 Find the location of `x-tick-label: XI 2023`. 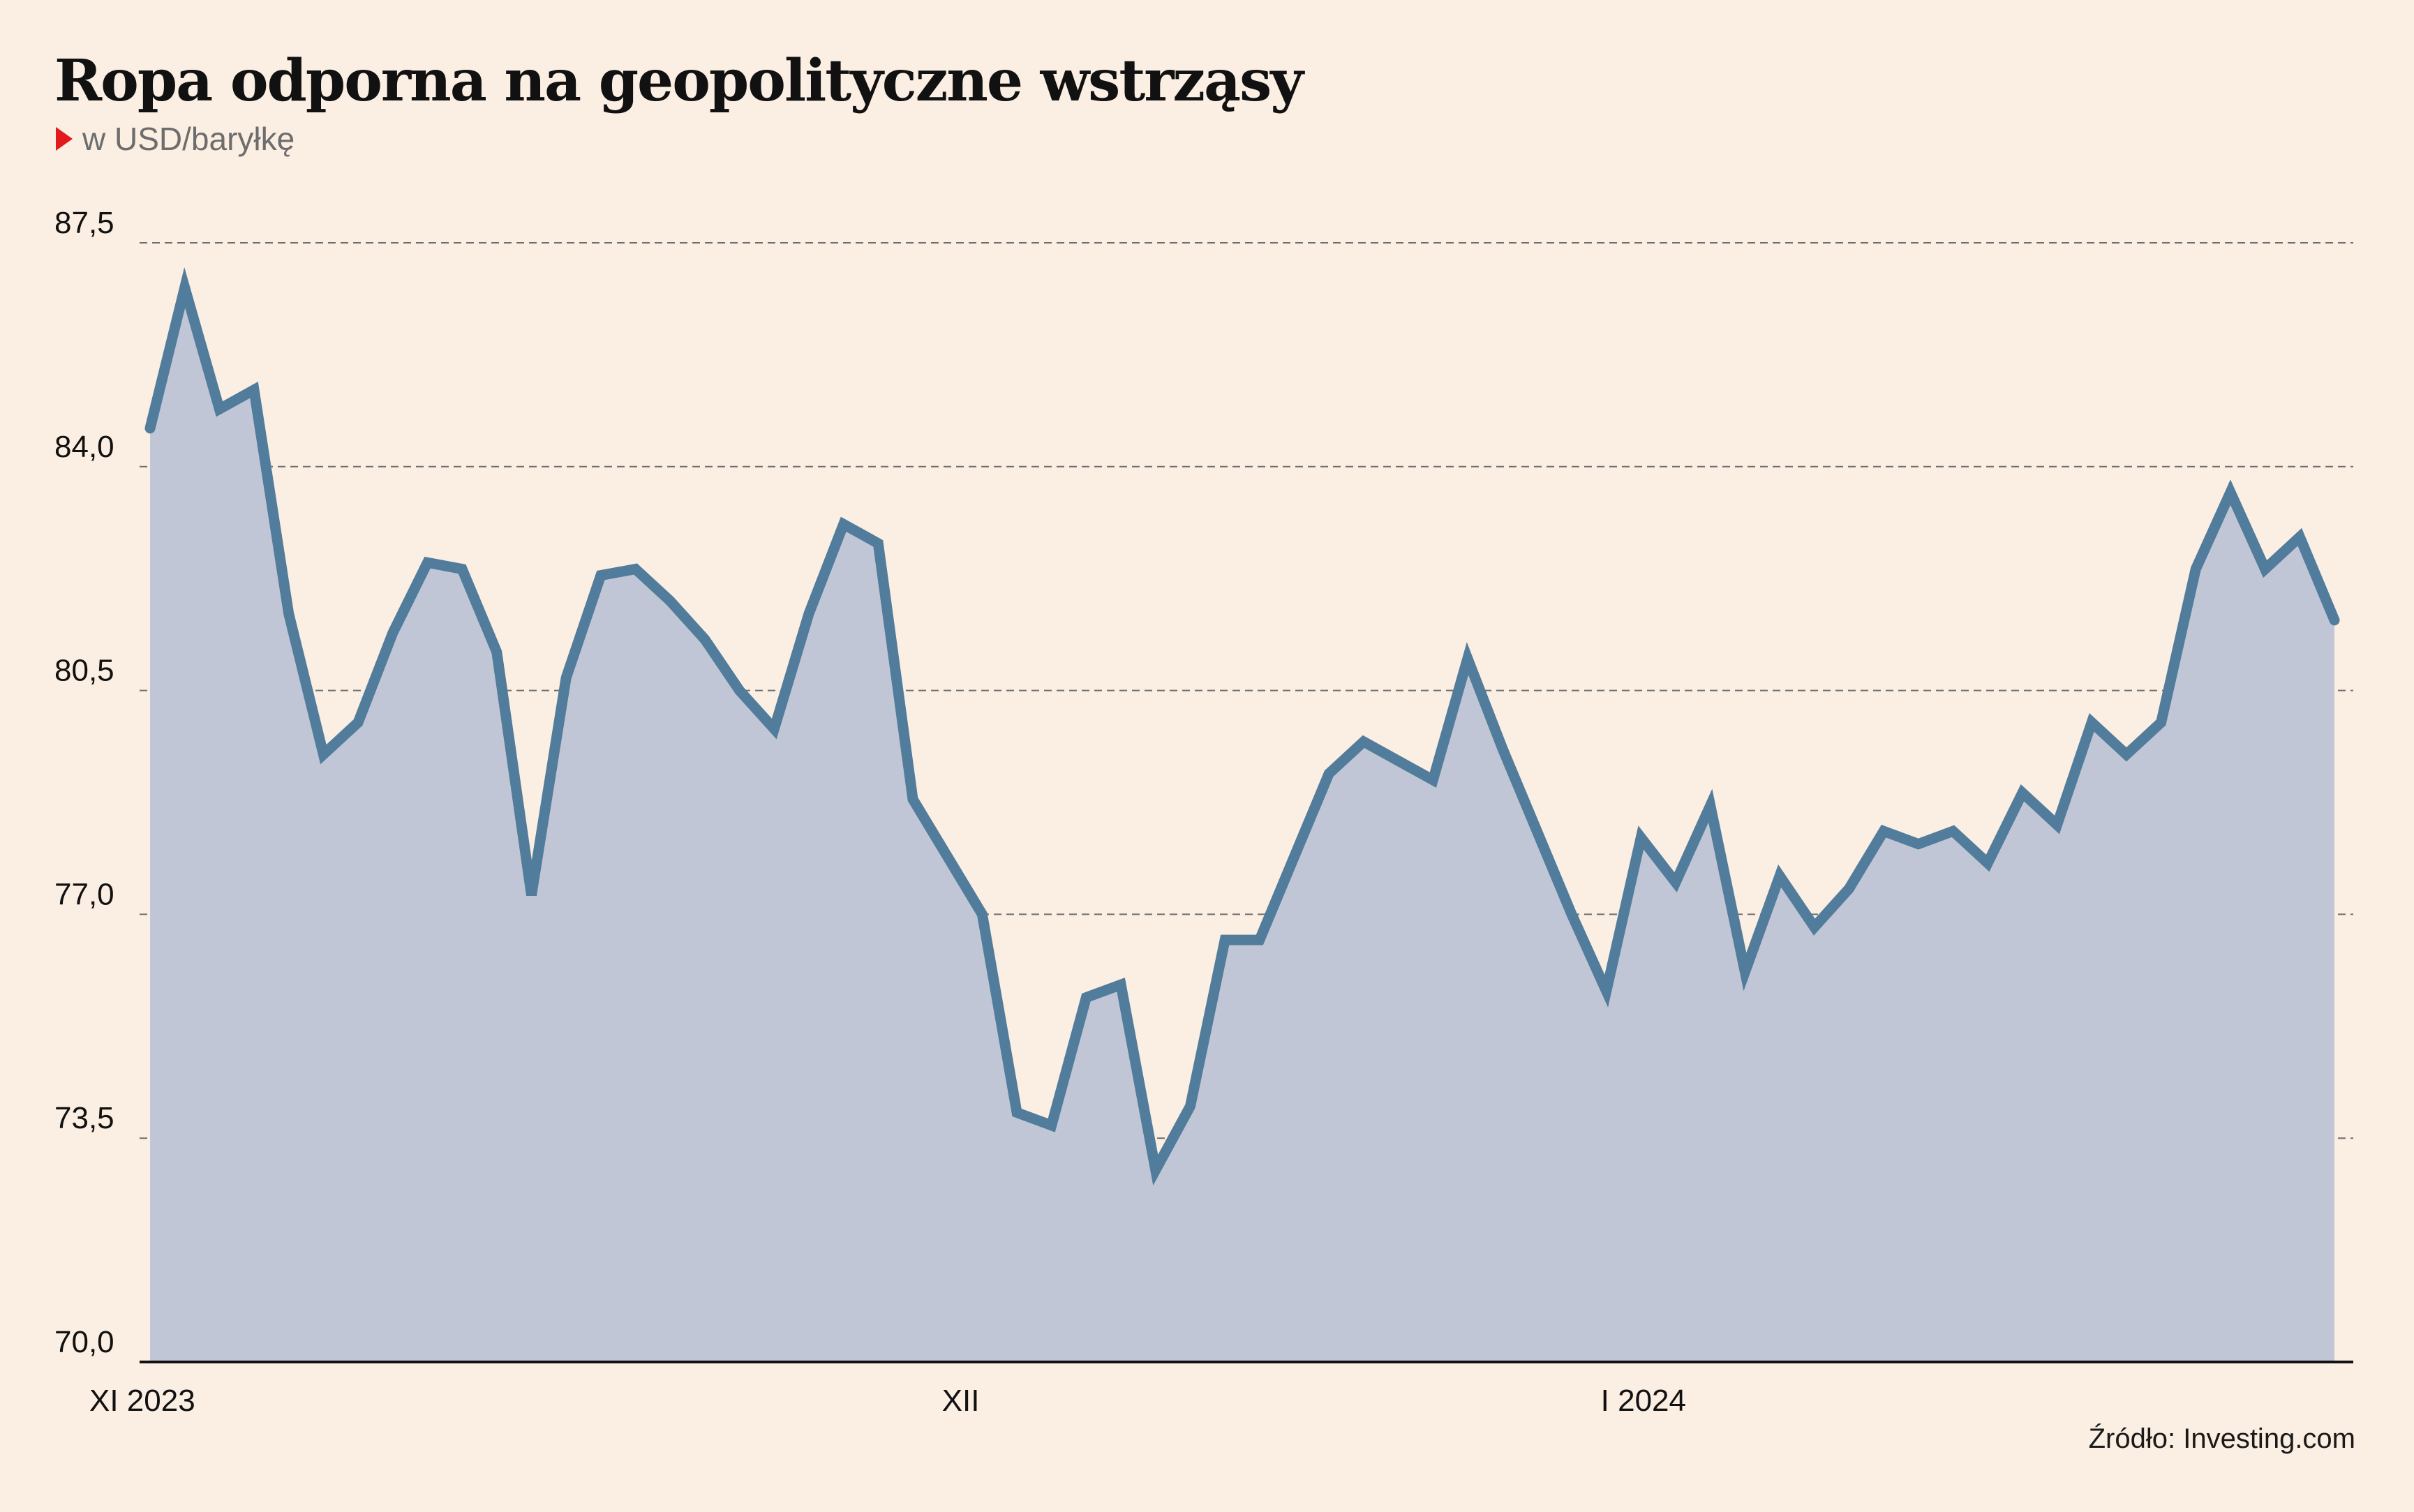

x-tick-label: XI 2023 is located at coordinates (142, 1401).